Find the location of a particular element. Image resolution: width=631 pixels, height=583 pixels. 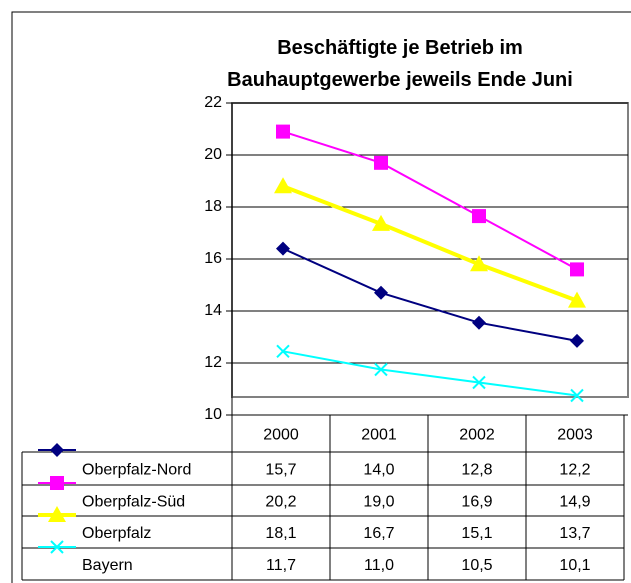

table-cell: 15,7 is located at coordinates (280, 470).